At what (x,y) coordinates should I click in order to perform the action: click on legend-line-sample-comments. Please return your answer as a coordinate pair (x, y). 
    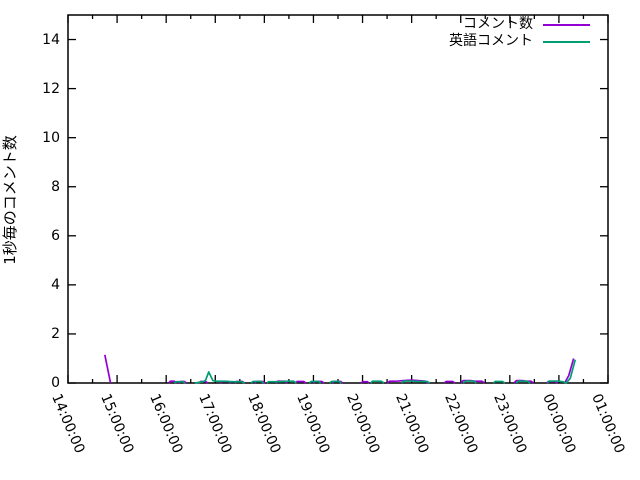
    Looking at the image, I should click on (566, 24).